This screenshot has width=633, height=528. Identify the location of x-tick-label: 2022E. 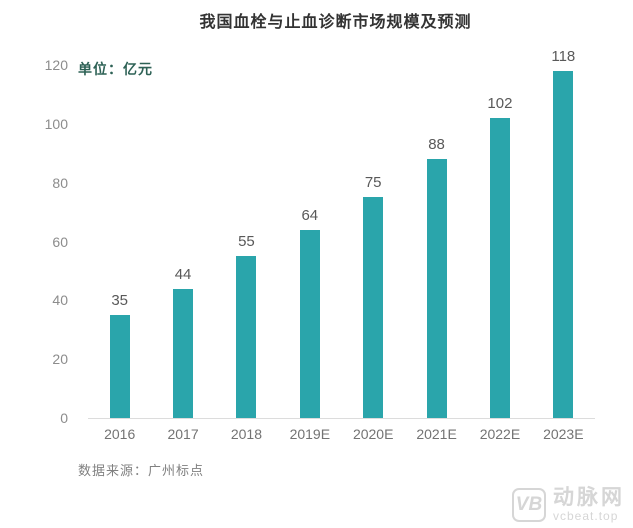
(500, 434).